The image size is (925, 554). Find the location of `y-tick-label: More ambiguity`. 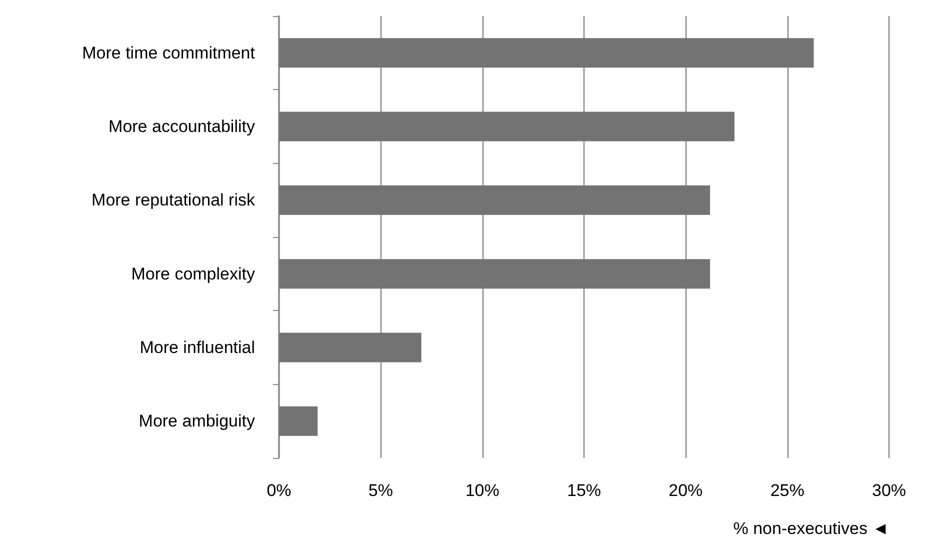

y-tick-label: More ambiguity is located at coordinates (197, 421).